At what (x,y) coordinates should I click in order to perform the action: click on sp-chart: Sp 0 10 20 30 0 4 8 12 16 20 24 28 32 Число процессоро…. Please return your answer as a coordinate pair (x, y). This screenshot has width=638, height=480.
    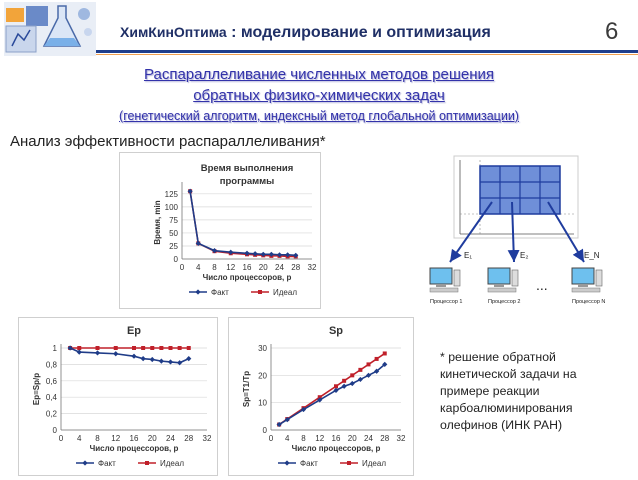
    Looking at the image, I should click on (324, 396).